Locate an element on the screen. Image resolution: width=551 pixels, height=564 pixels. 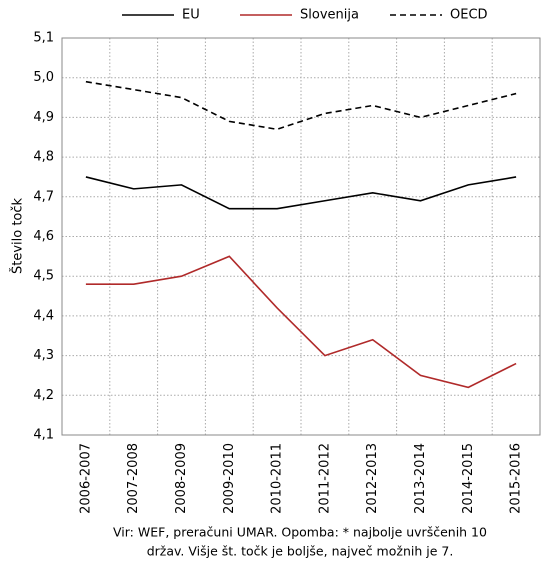
legend-label: Slovenija is located at coordinates (329, 15).